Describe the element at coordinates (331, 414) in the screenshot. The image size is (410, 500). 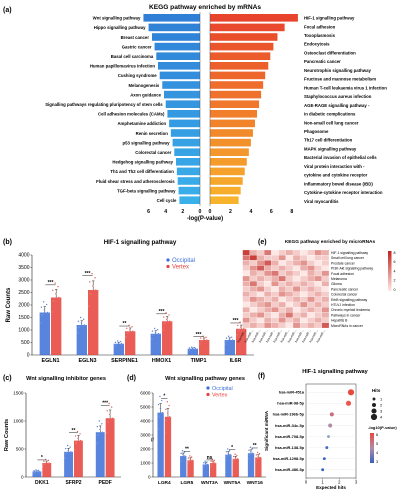
I see `mirna-dot` at that location.